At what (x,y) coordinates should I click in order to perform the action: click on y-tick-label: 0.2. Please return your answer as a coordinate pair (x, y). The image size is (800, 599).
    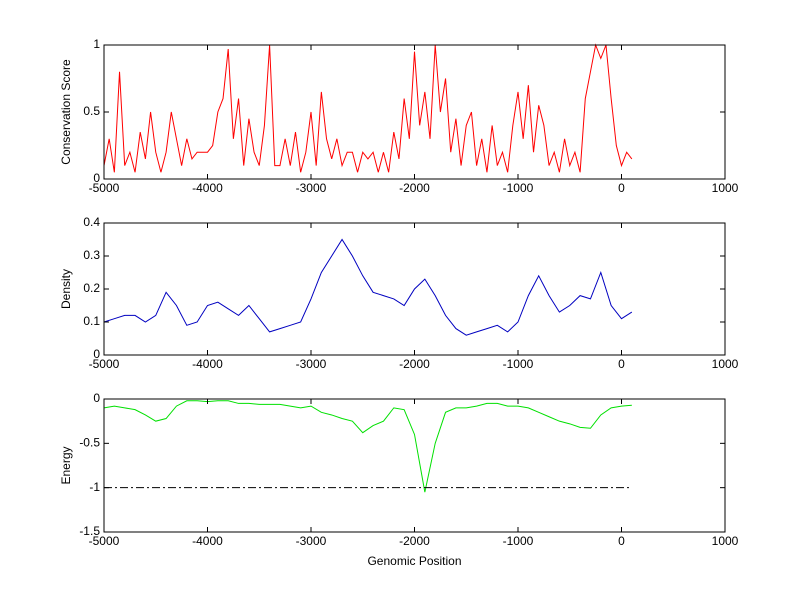
    Looking at the image, I should click on (91, 288).